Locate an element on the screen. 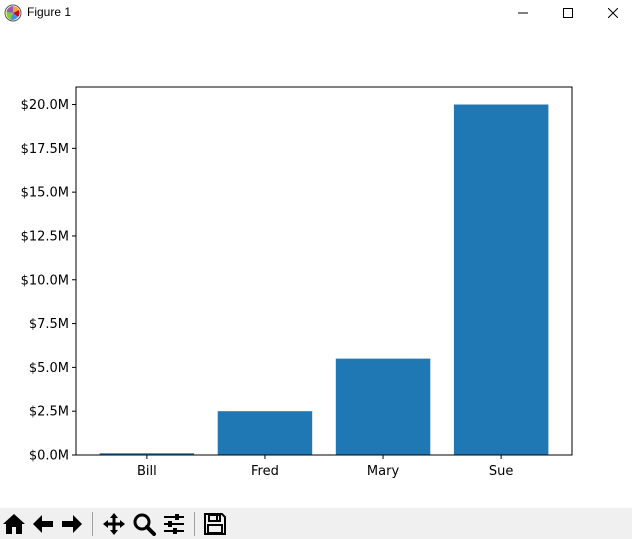  y-tick-label: $20.0M is located at coordinates (45, 105).